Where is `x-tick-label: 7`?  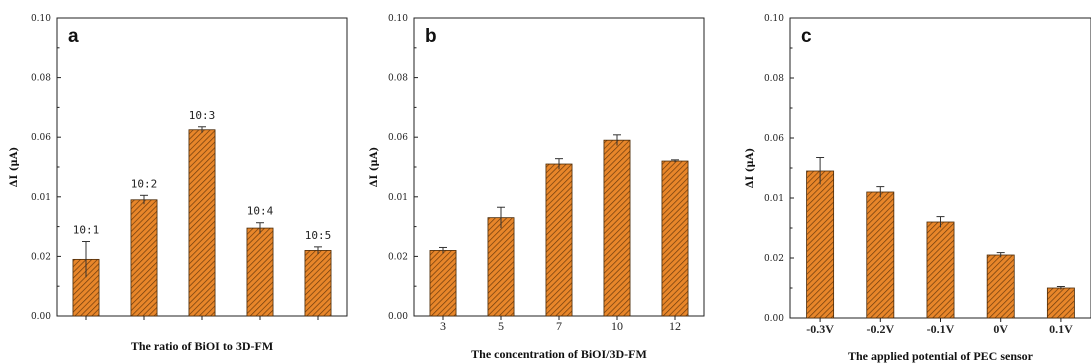
x-tick-label: 7 is located at coordinates (559, 326).